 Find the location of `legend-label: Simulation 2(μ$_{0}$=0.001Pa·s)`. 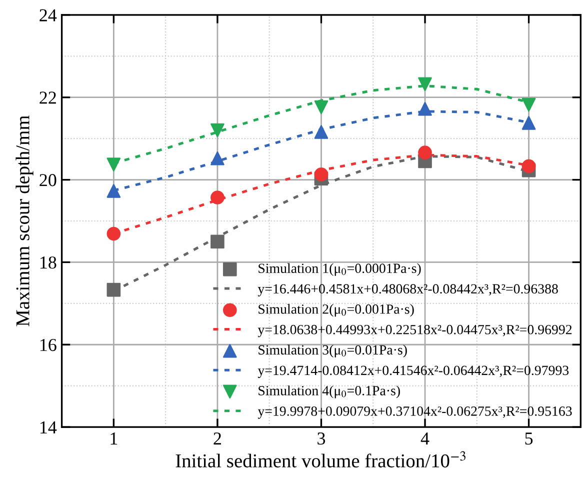

legend-label: Simulation 2(μ$_{0}$=0.001Pa·s) is located at coordinates (336, 310).